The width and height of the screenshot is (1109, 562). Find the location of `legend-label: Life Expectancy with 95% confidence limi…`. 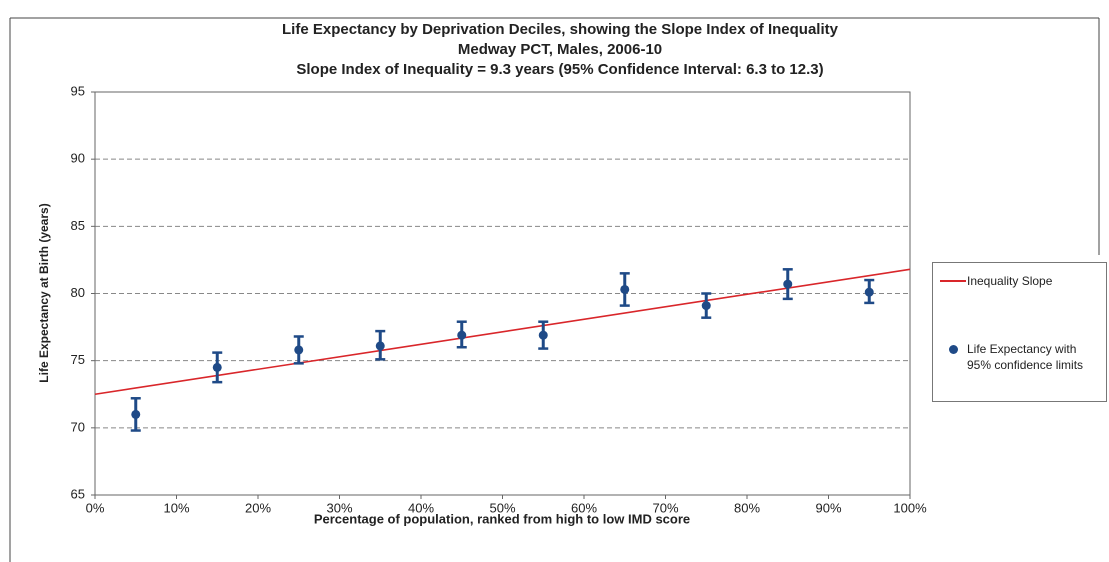

legend-label: Life Expectancy with 95% confidence limi… is located at coordinates (1025, 357).